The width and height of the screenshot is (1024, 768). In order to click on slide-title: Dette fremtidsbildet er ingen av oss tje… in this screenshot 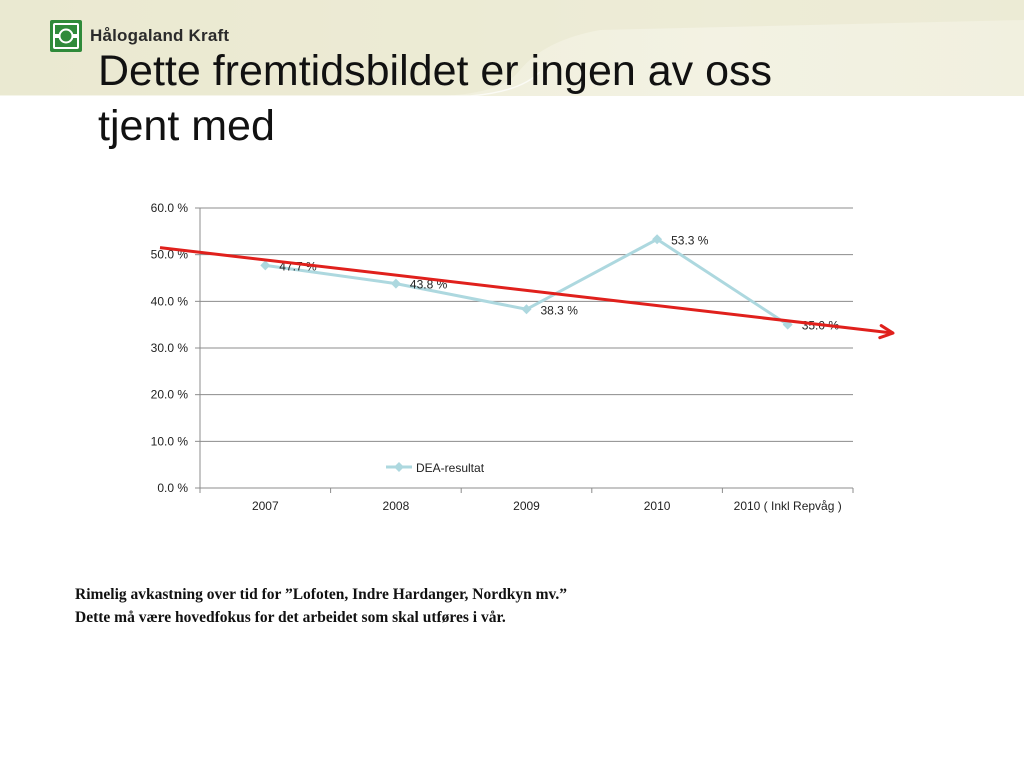, I will do `click(528, 99)`.